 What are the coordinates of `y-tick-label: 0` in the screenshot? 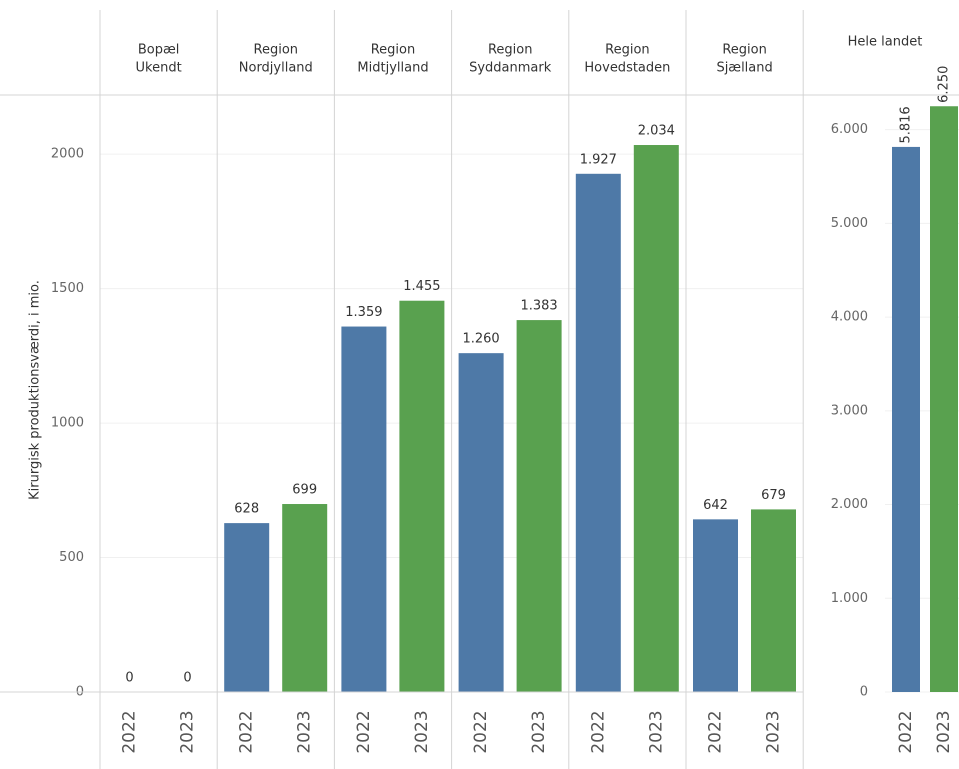 It's located at (864, 692).